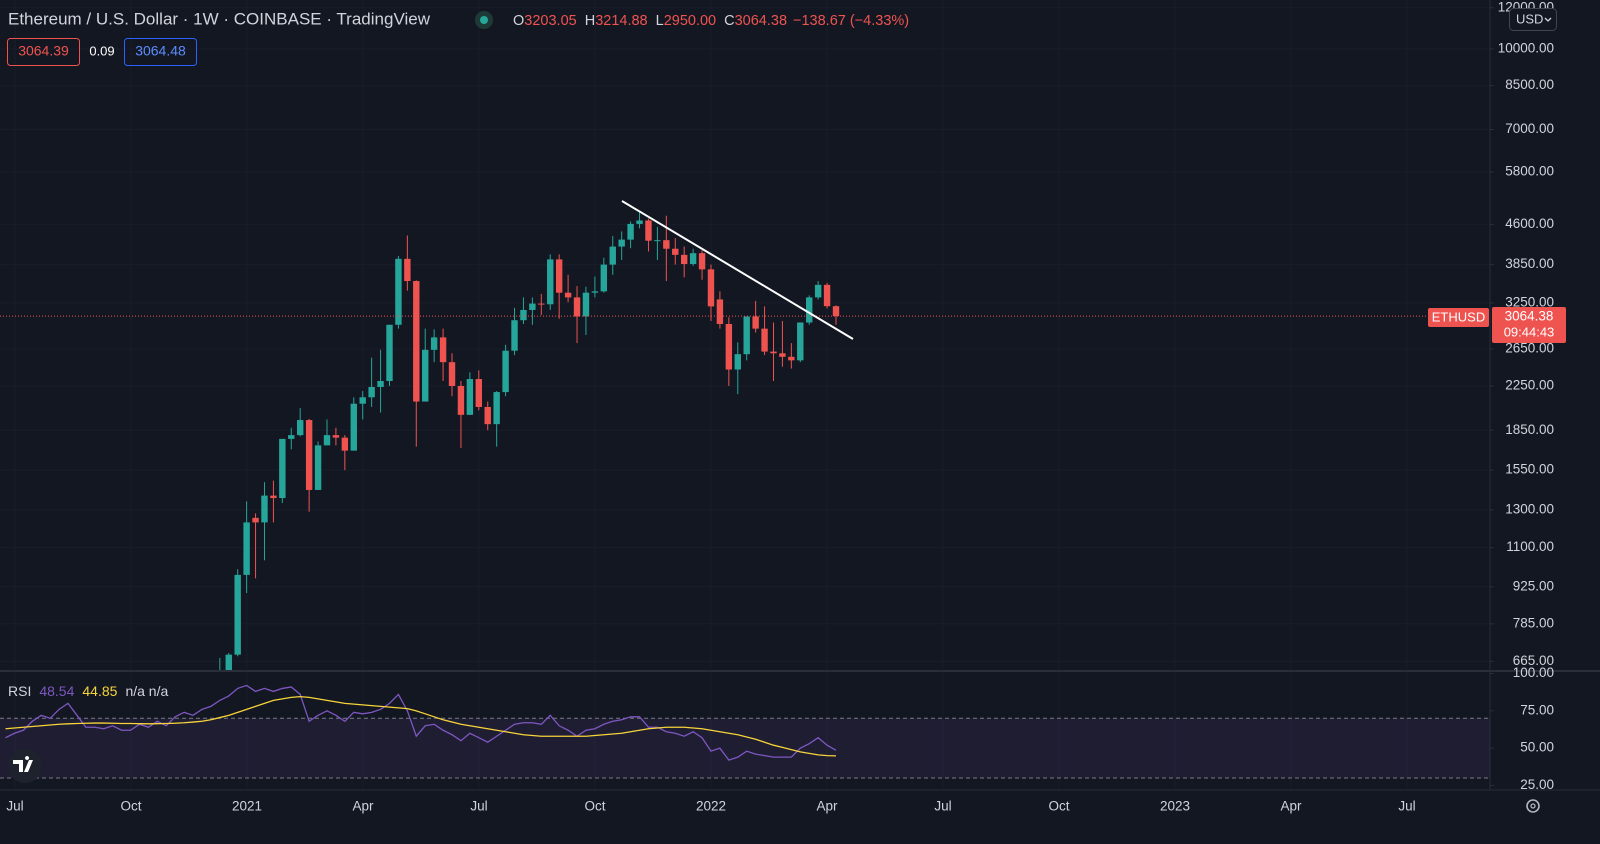 Image resolution: width=1600 pixels, height=844 pixels. I want to click on rsi-value: 48.54, so click(56, 691).